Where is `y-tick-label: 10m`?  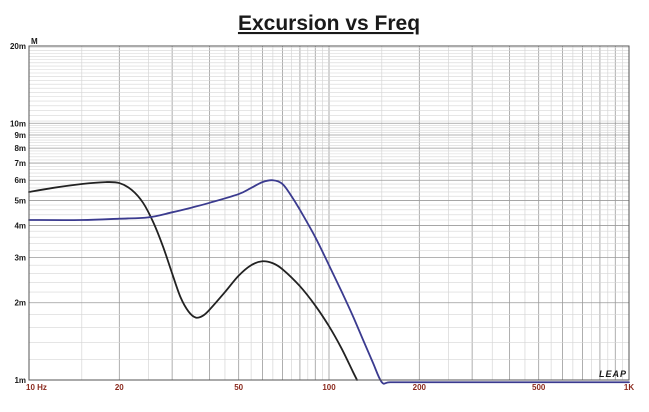
y-tick-label: 10m is located at coordinates (18, 123).